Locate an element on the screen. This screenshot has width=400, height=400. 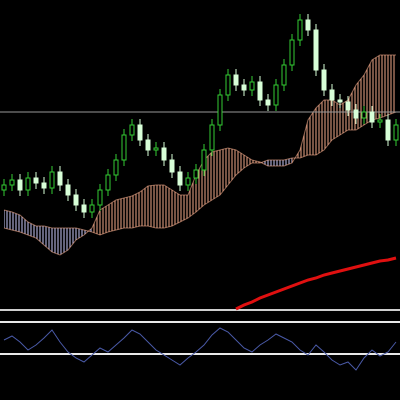
oscillator-line is located at coordinates (200, 349).